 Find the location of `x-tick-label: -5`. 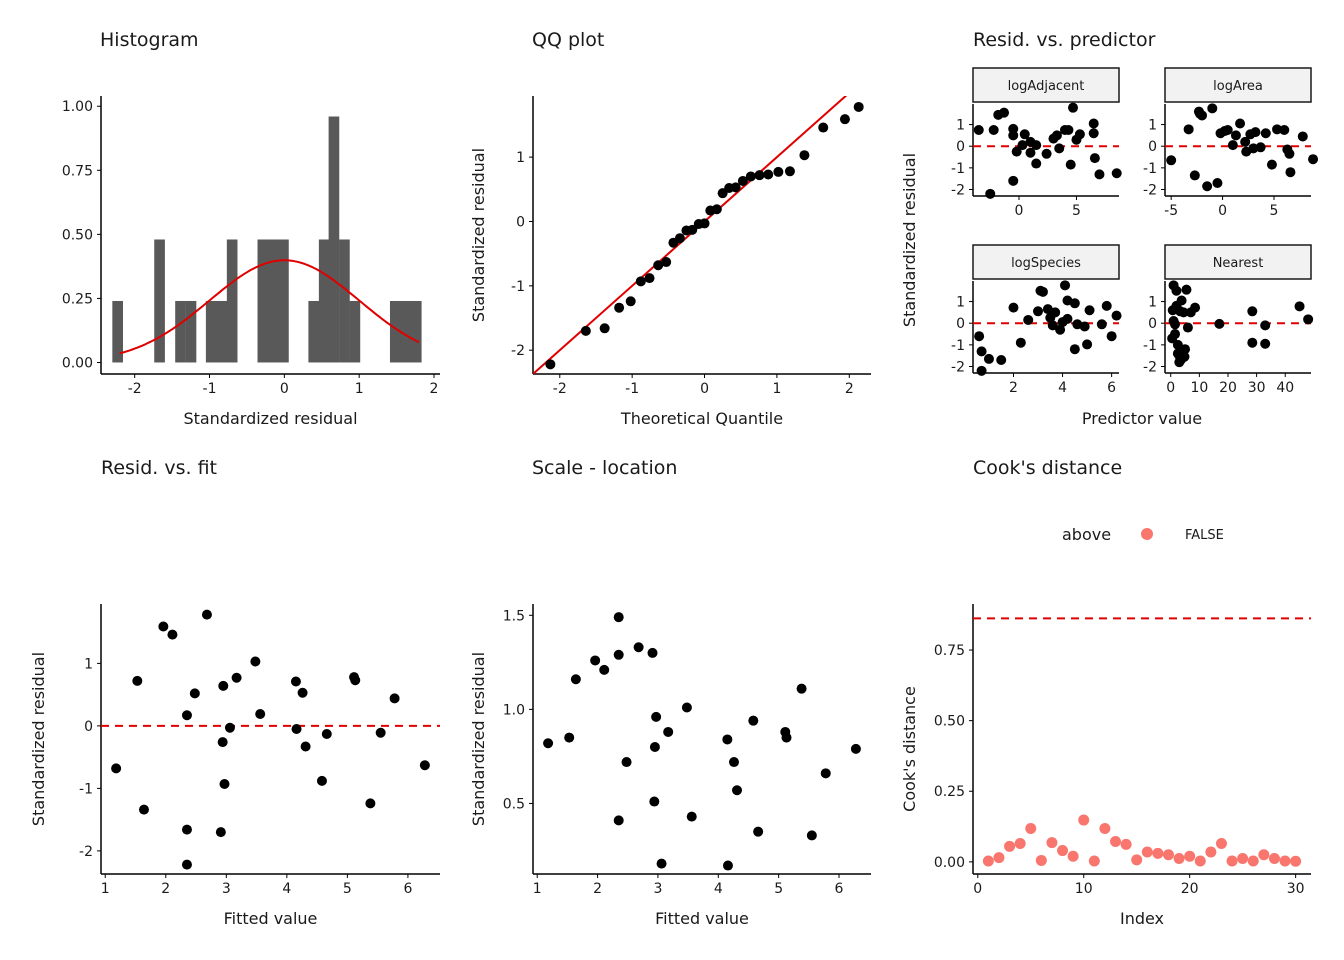

x-tick-label: -5 is located at coordinates (1171, 211).